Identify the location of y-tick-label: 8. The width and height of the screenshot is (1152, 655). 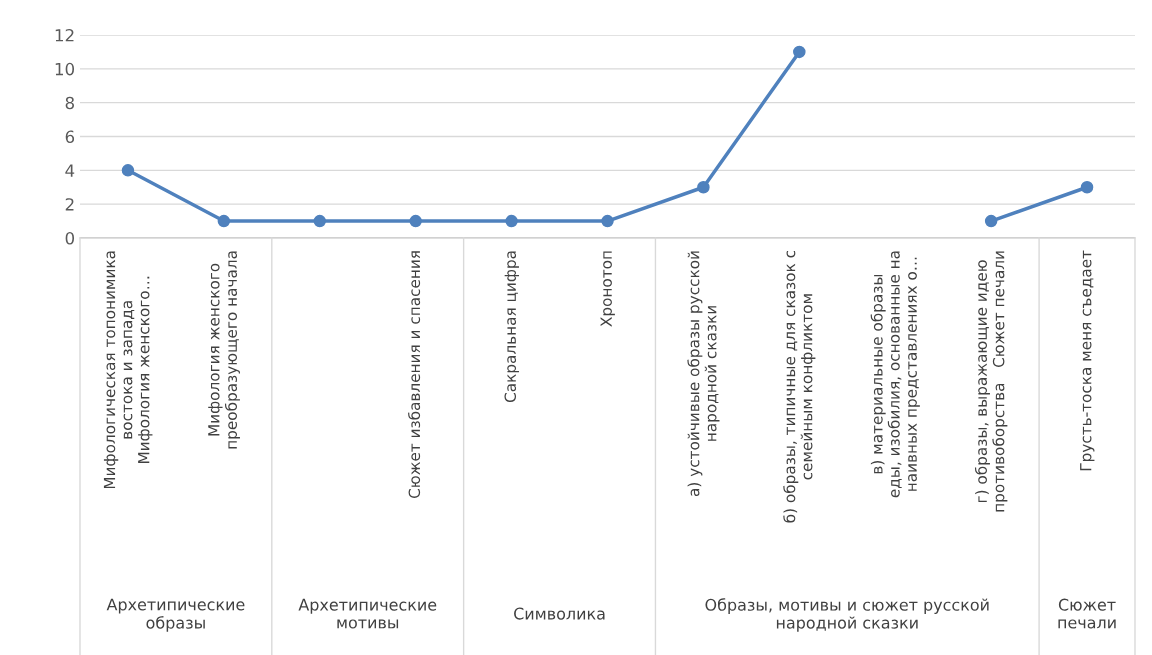
(69, 103).